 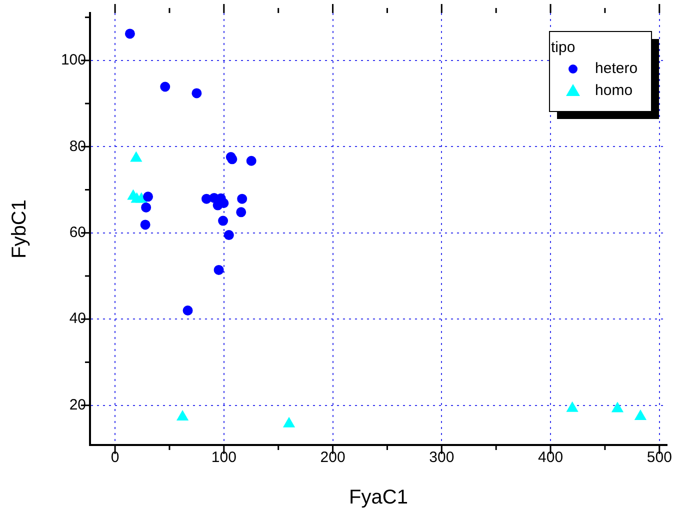 I want to click on x-tick-label: 400, so click(x=551, y=457).